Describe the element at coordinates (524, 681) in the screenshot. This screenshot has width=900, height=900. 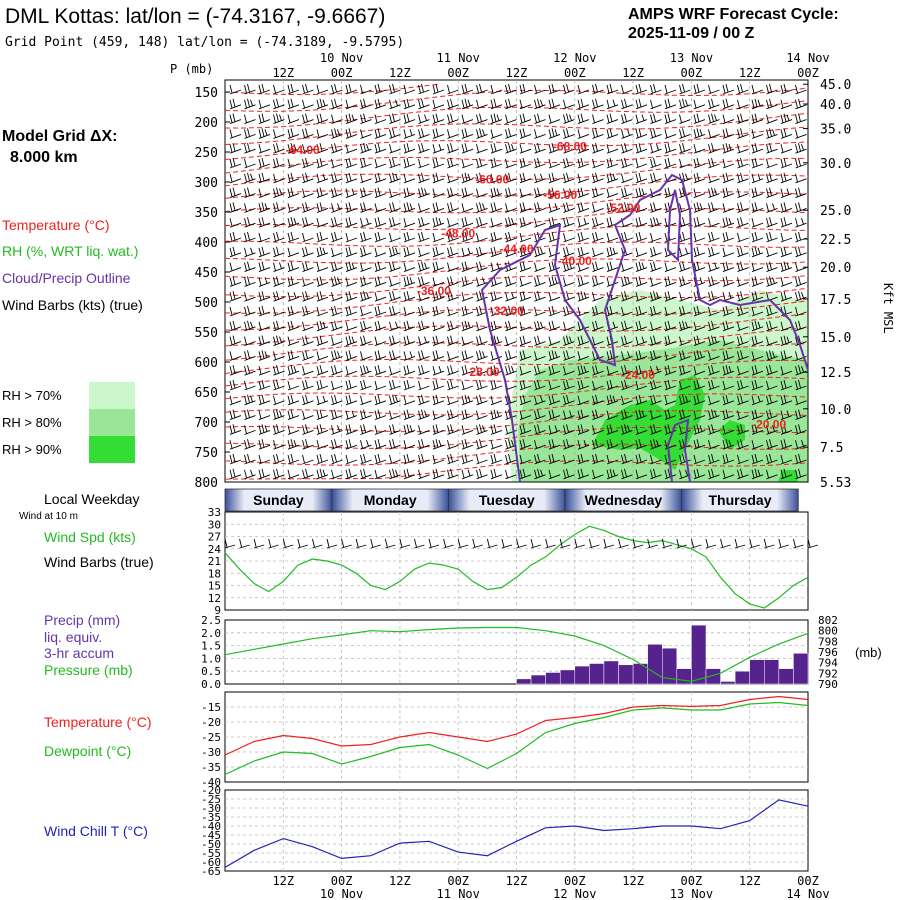
I see `precip-bar` at that location.